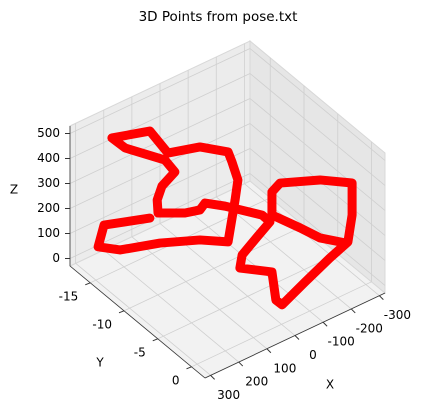  I want to click on y-tick-label: -10, so click(102, 324).